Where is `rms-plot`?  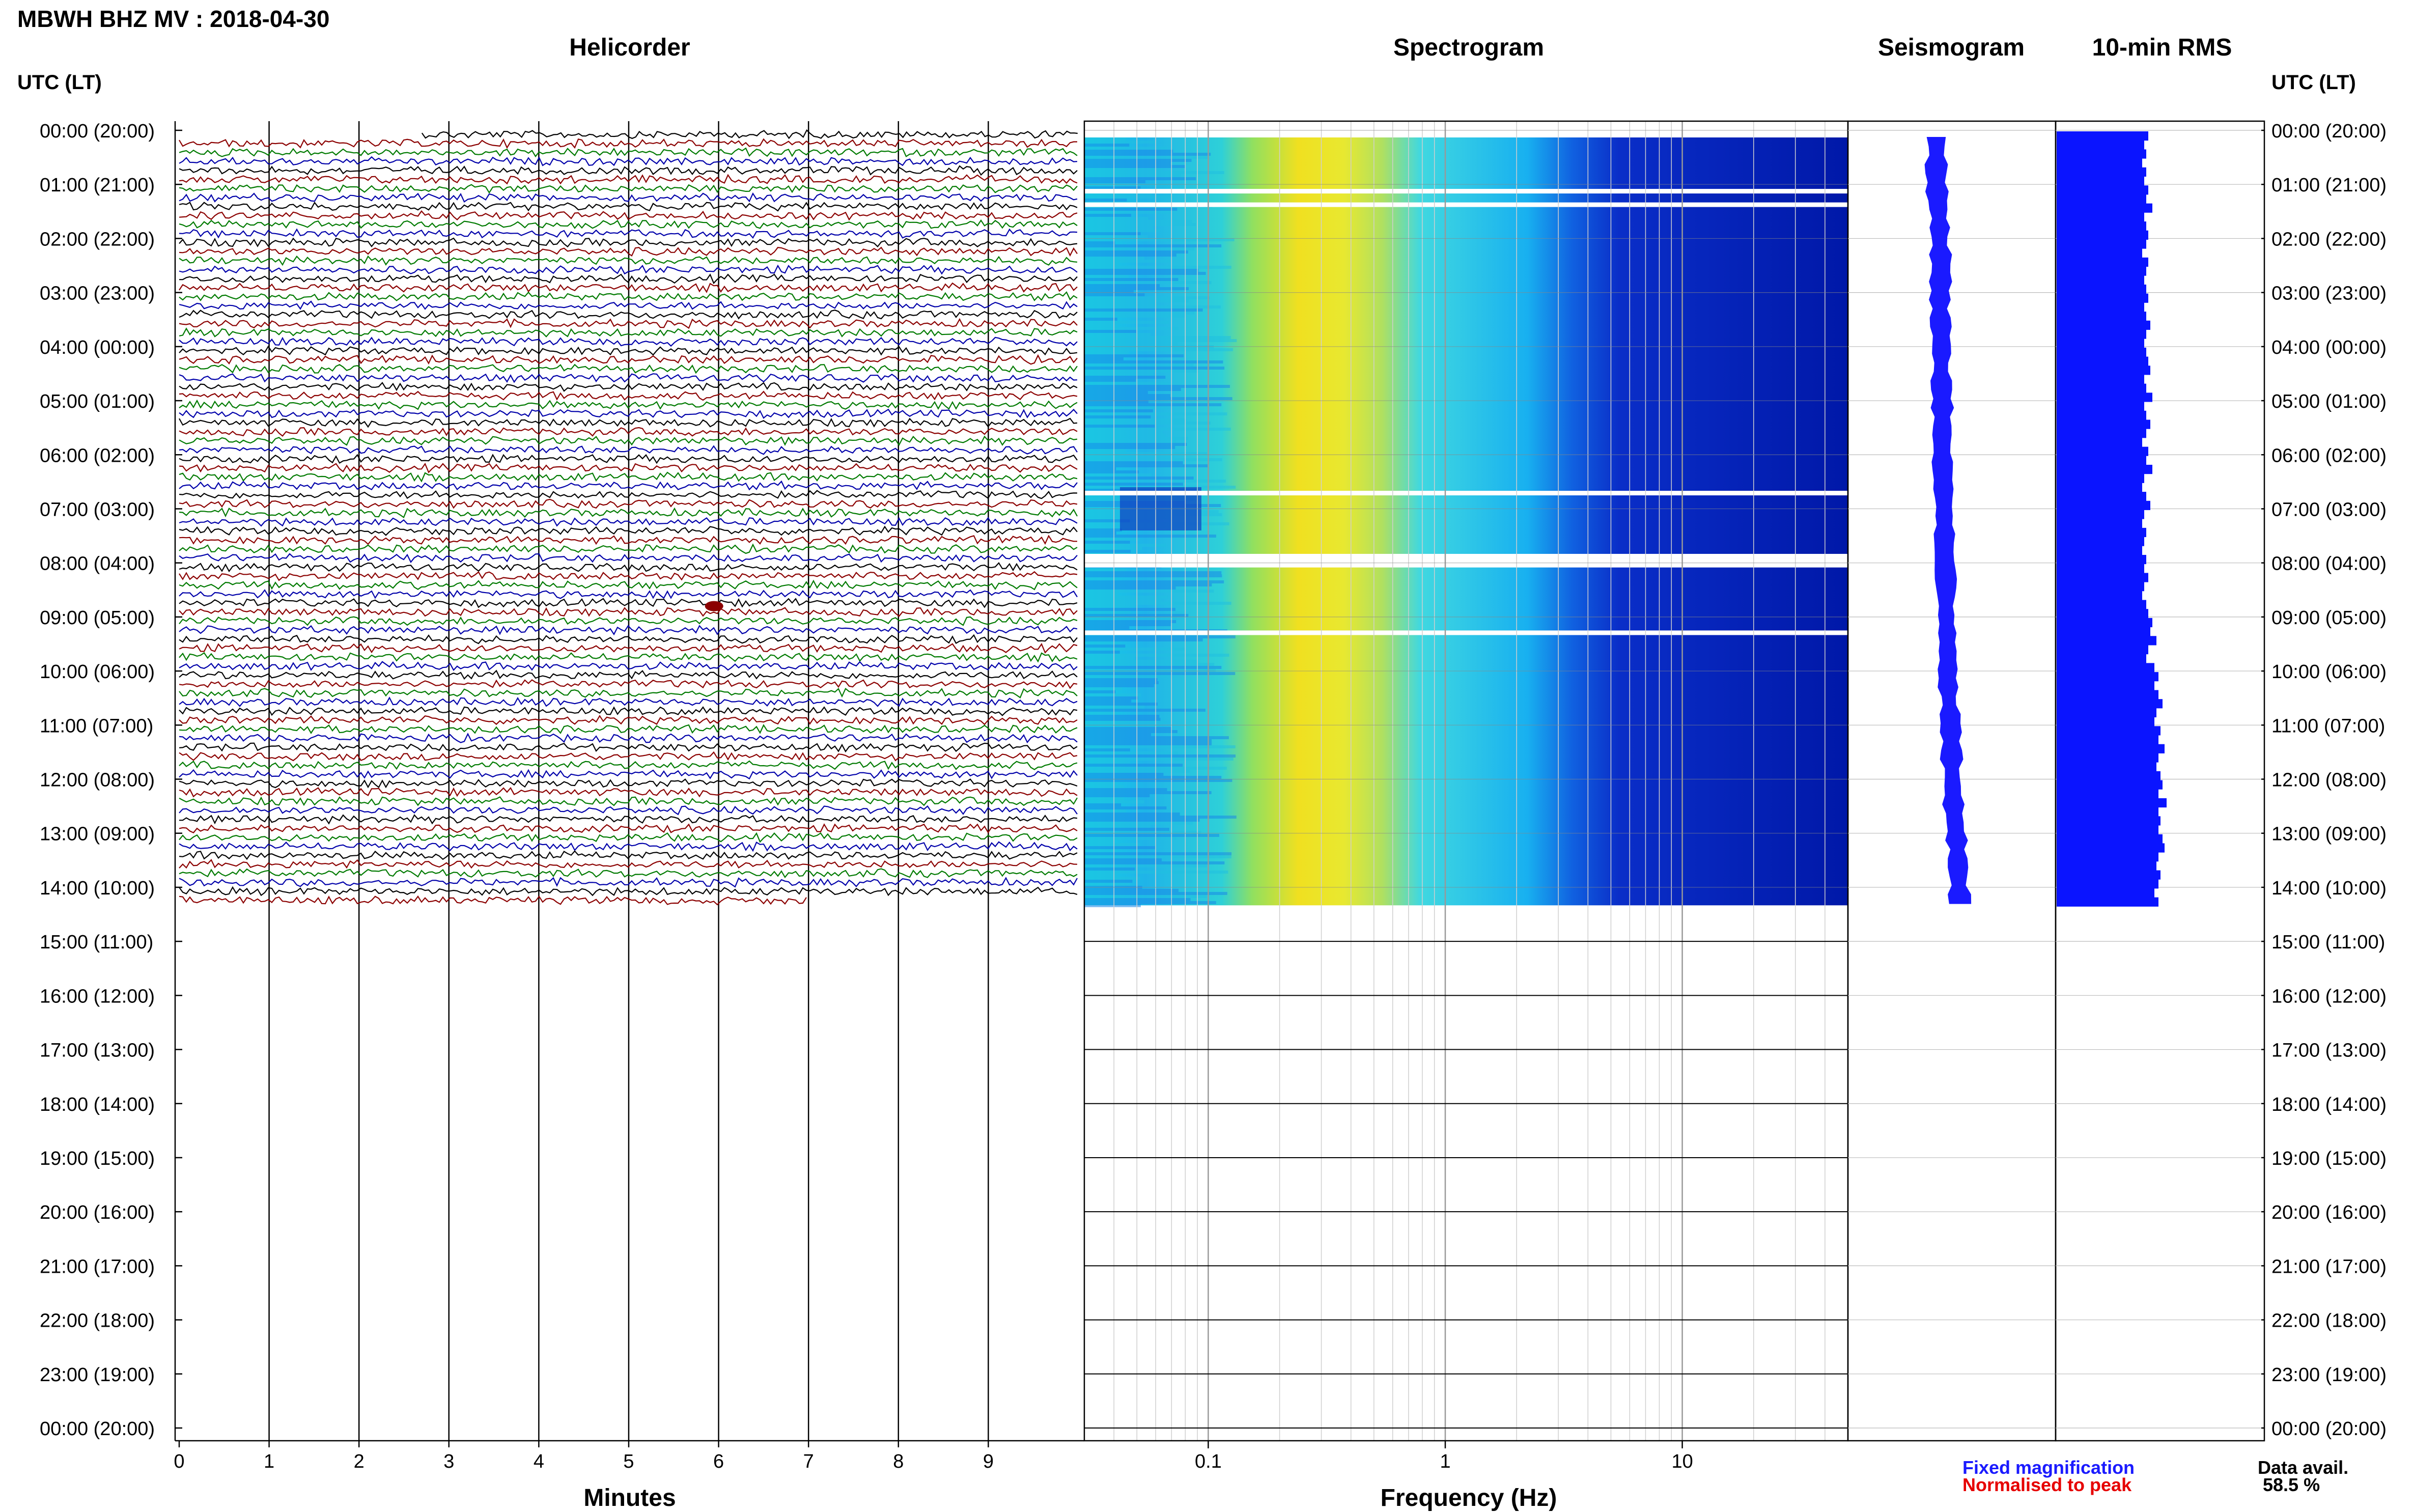
rms-plot is located at coordinates (2160, 781).